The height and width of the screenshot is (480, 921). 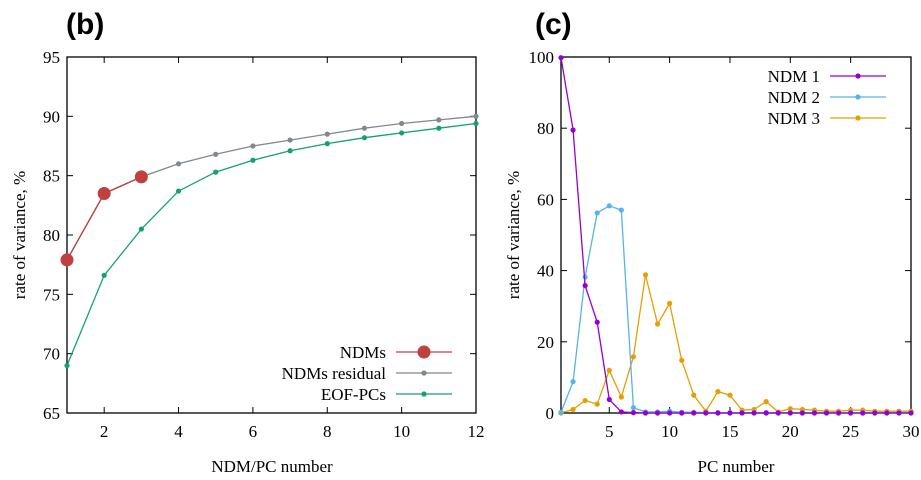 I want to click on panel-c-x-tick-label: 5, so click(x=609, y=431).